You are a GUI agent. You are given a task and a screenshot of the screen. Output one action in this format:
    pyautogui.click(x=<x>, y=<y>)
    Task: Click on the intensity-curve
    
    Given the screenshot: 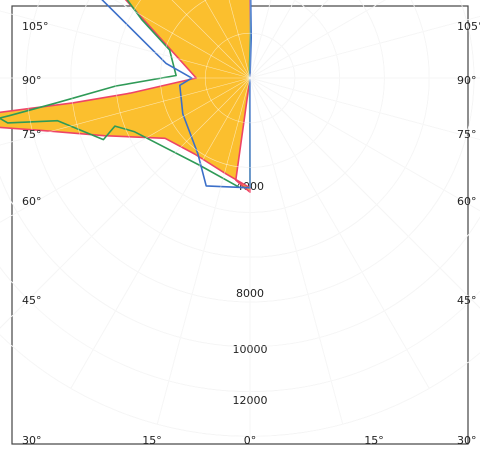 What is the action you would take?
    pyautogui.click(x=176, y=94)
    